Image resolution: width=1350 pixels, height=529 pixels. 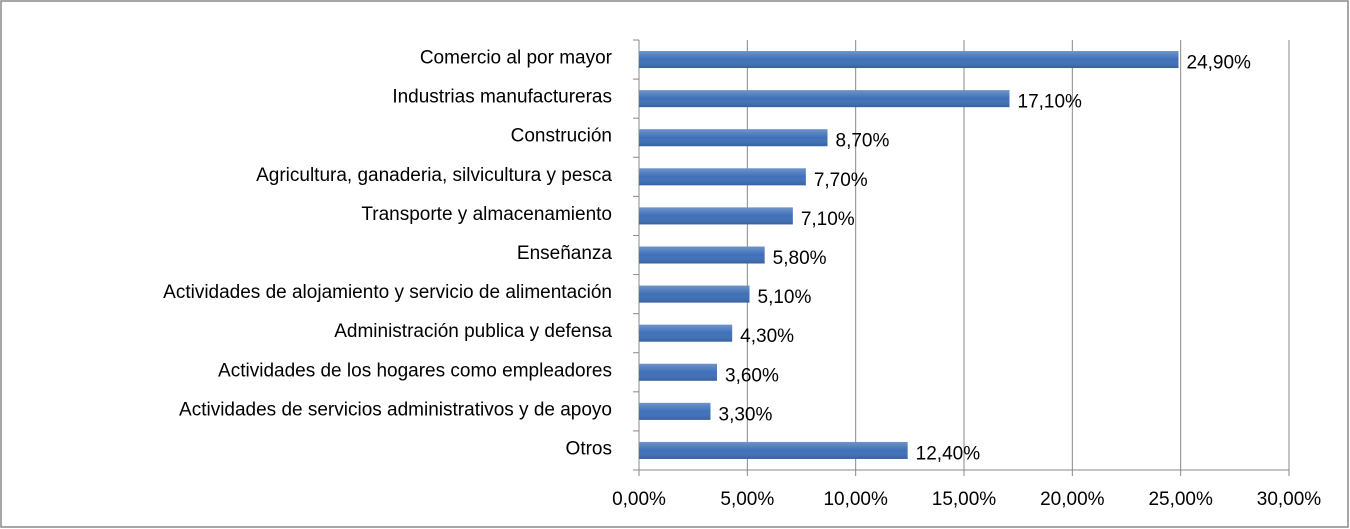 What do you see at coordinates (800, 258) in the screenshot?
I see `value-label: 5,80%` at bounding box center [800, 258].